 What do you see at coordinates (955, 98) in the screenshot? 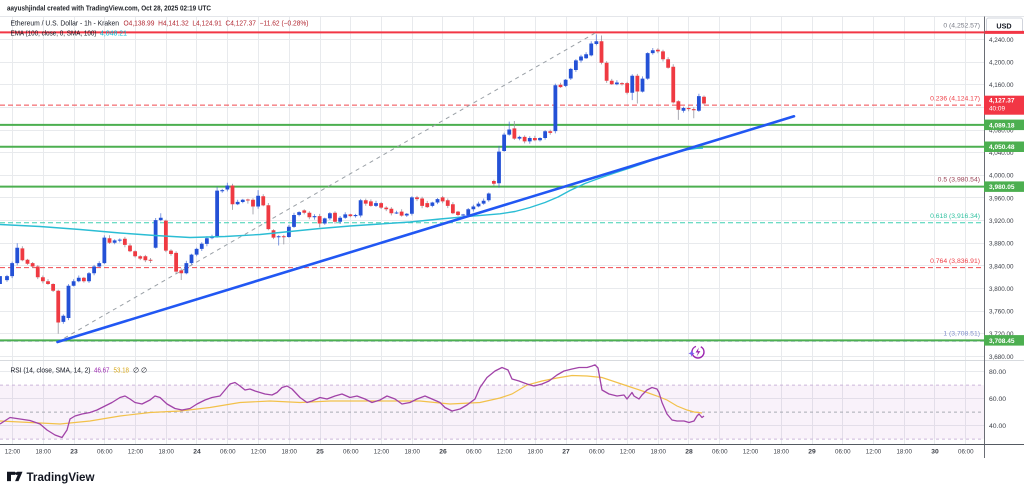
I see `svg-text: 0.236 (4,124.17)` at bounding box center [955, 98].